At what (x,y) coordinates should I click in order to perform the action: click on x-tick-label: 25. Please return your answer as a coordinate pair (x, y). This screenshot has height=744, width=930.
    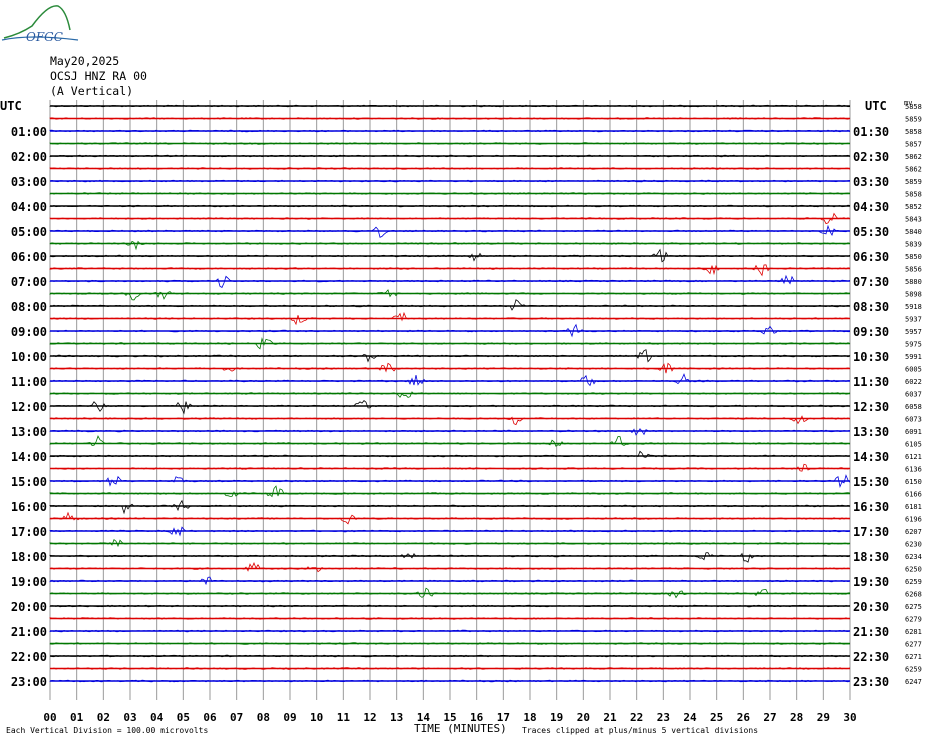
    Looking at the image, I should click on (716, 717).